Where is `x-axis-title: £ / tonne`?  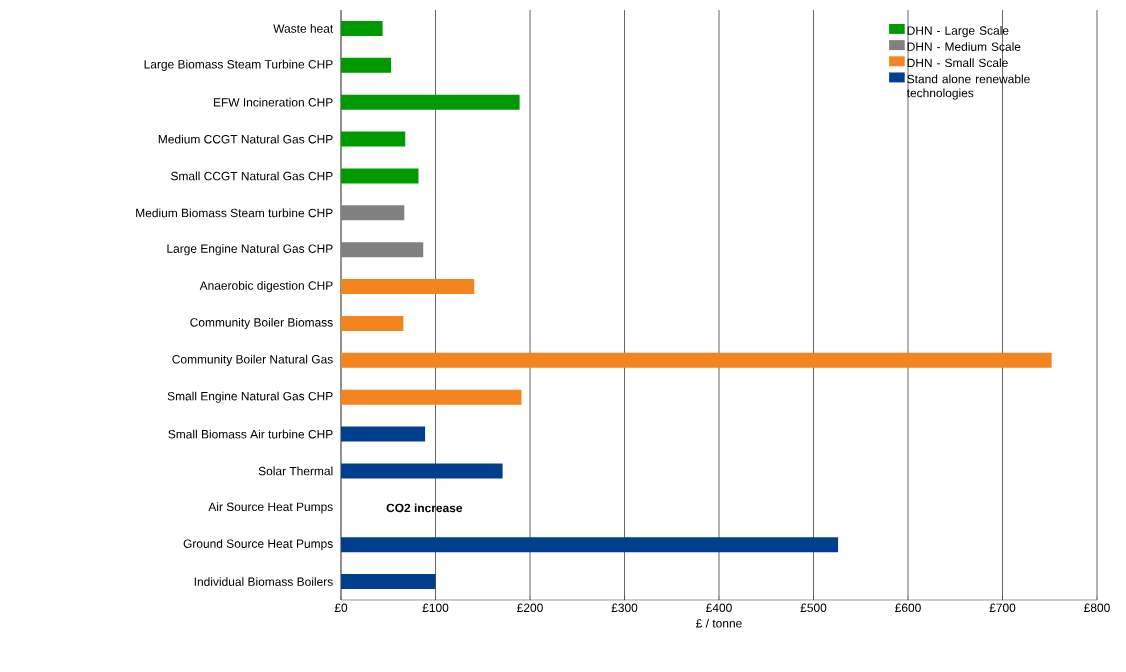 x-axis-title: £ / tonne is located at coordinates (719, 623).